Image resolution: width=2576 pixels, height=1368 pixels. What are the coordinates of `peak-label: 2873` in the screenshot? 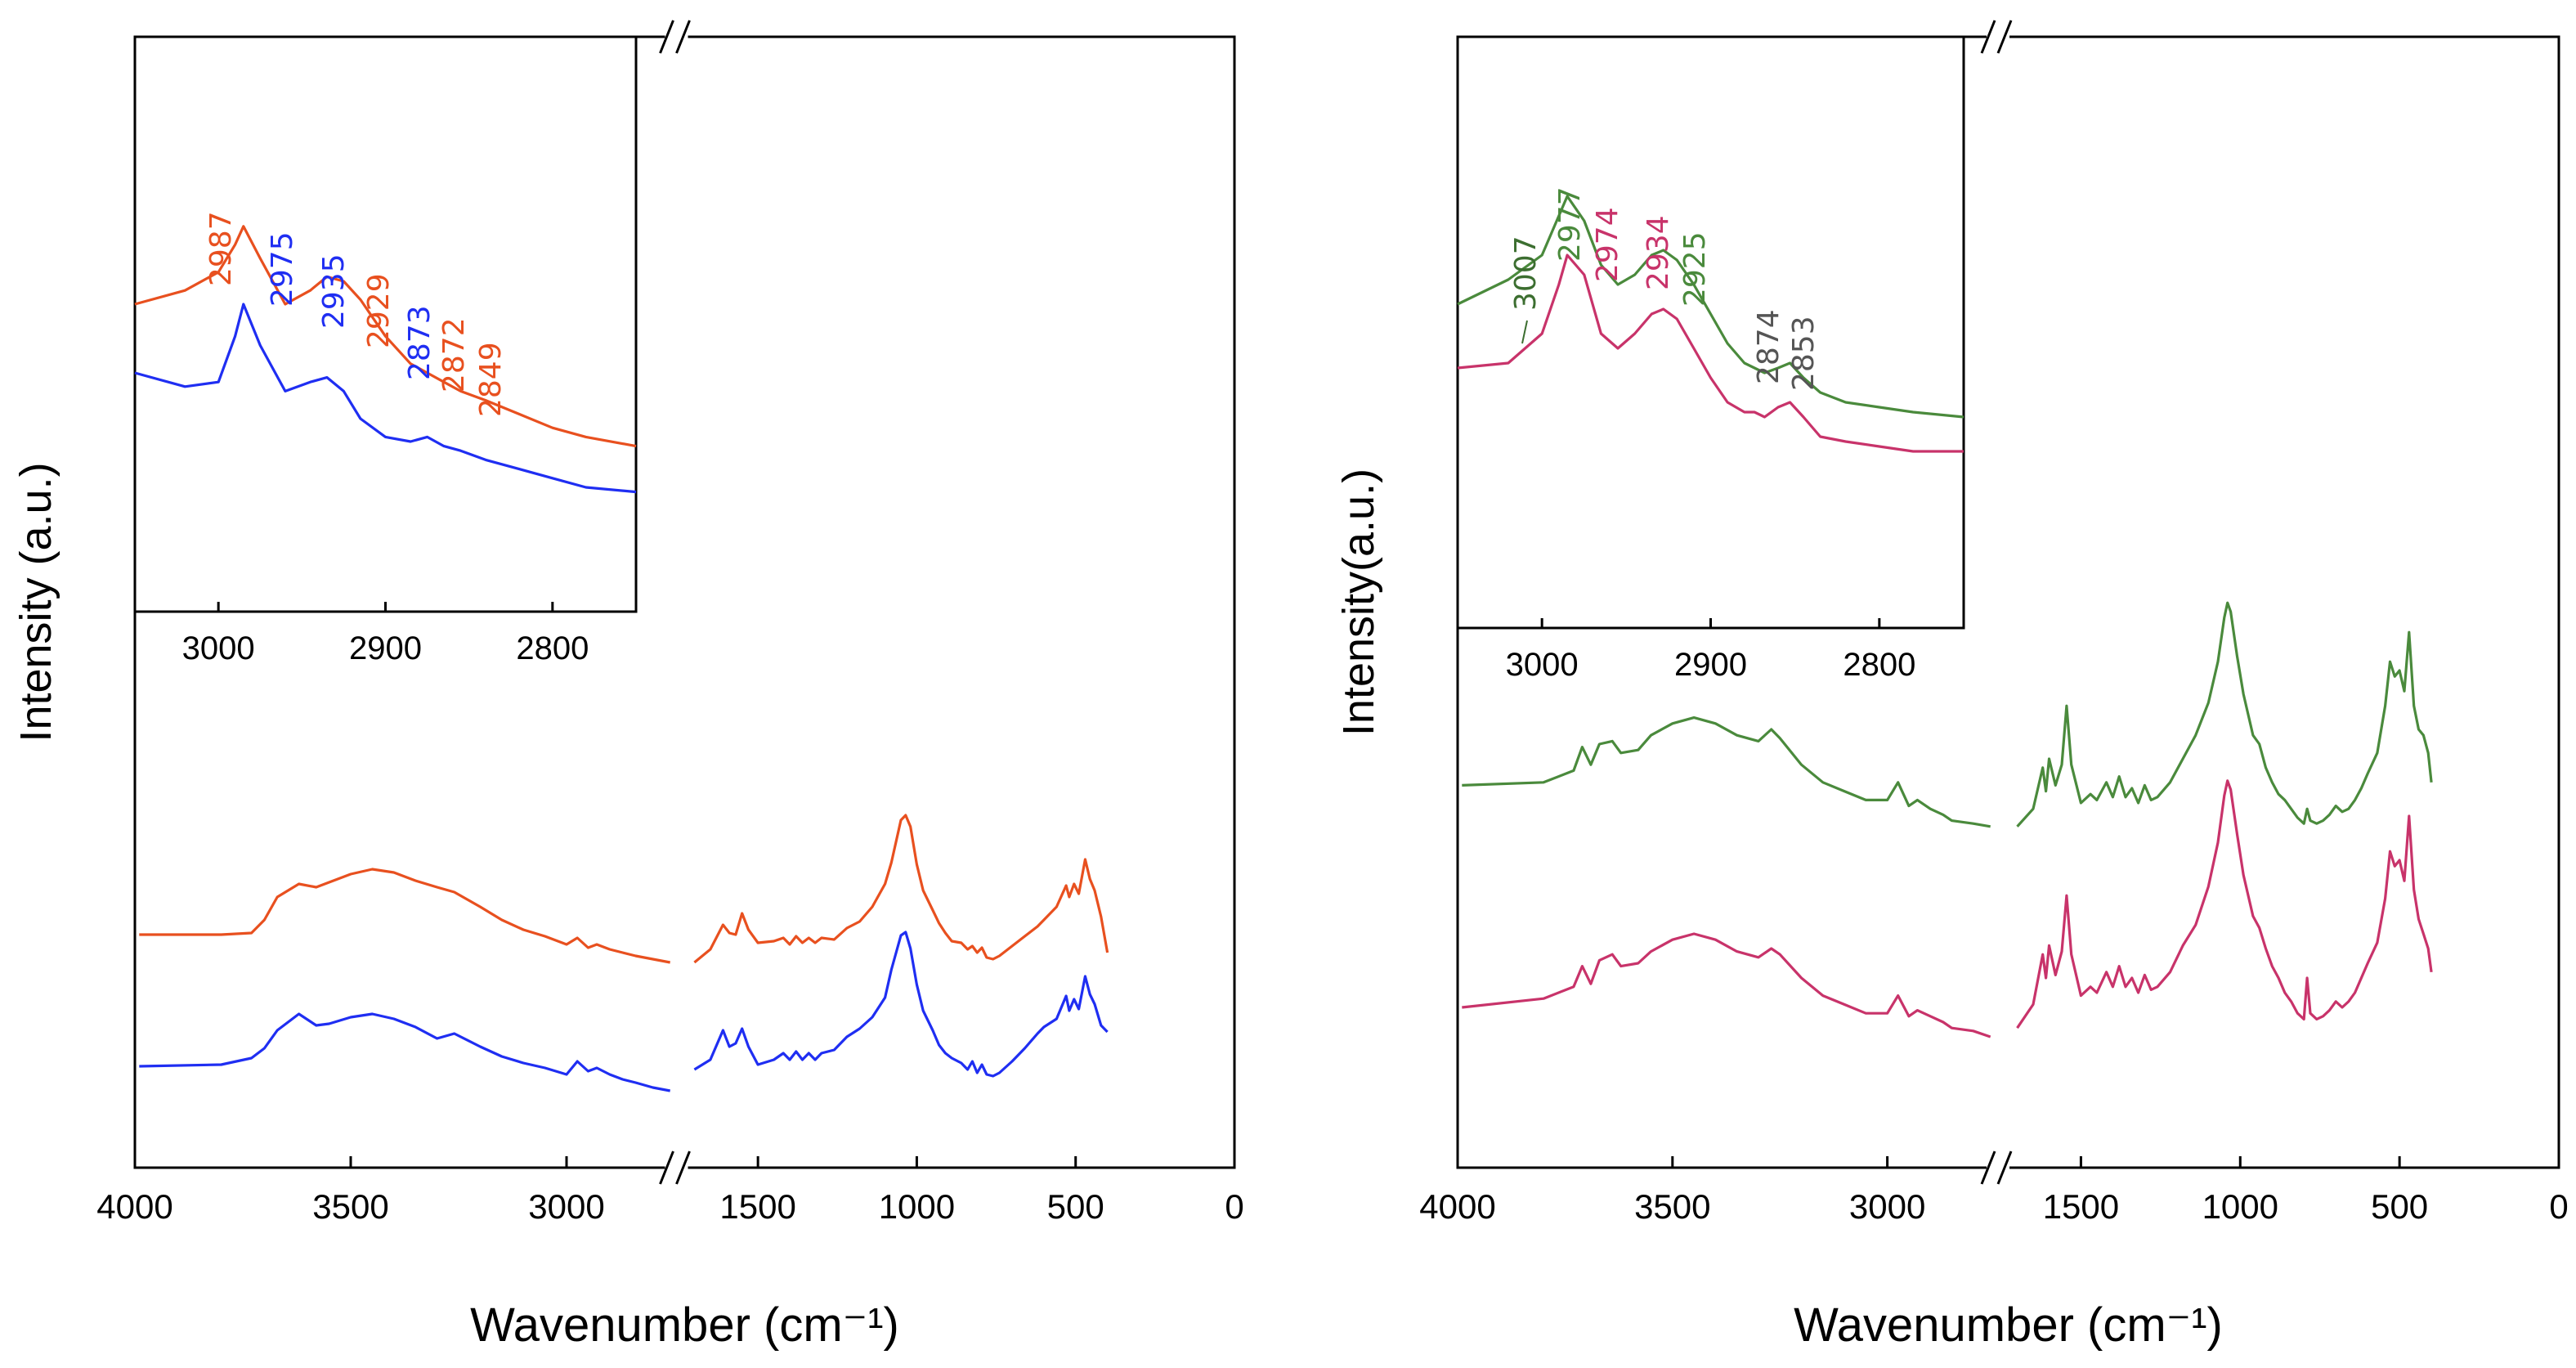 It's located at (420, 342).